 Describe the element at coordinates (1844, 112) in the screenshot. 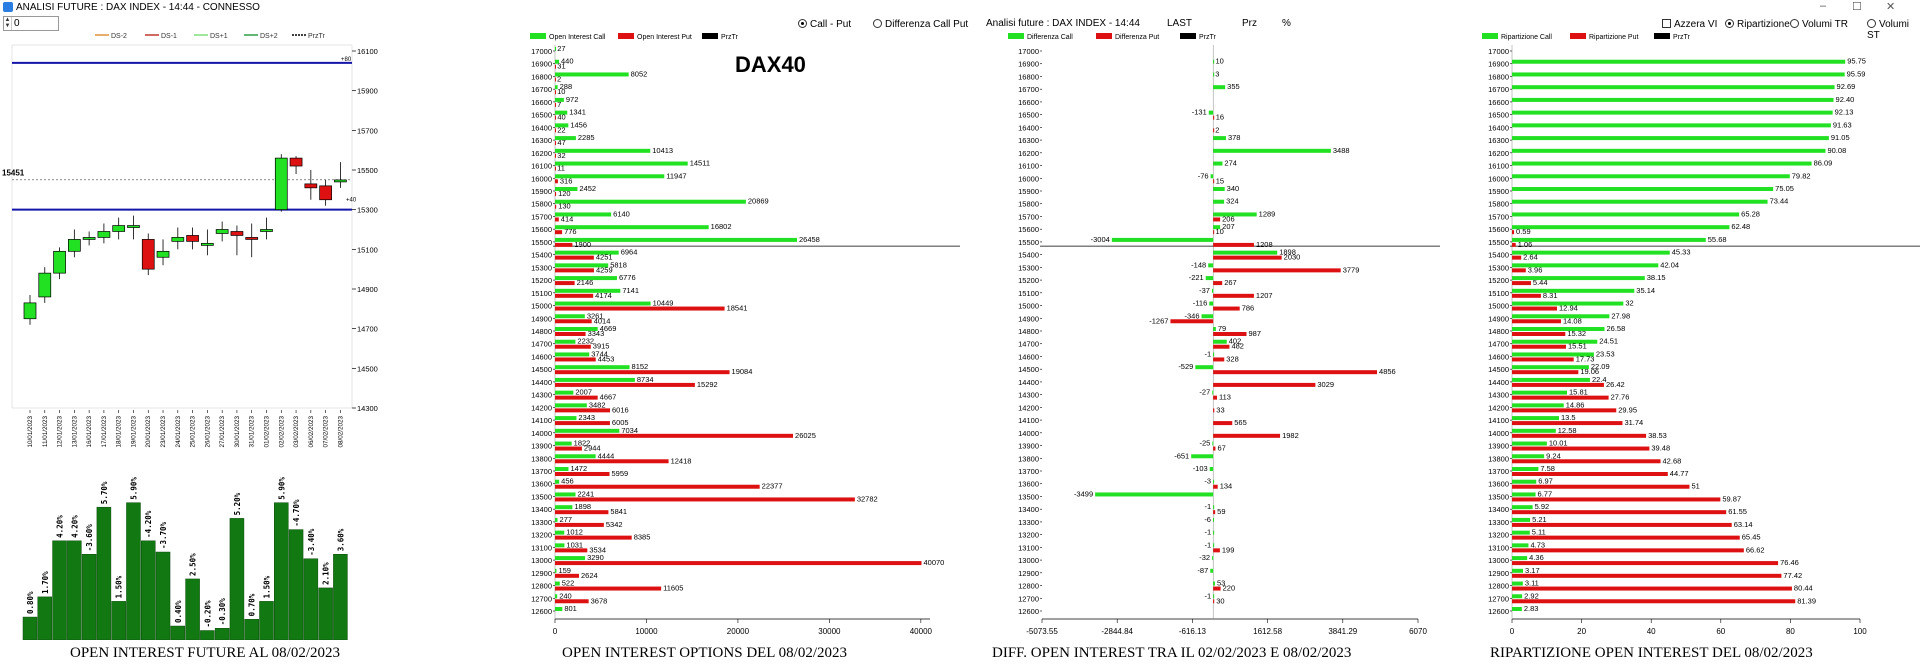

I see `bar-label: 92.13` at that location.